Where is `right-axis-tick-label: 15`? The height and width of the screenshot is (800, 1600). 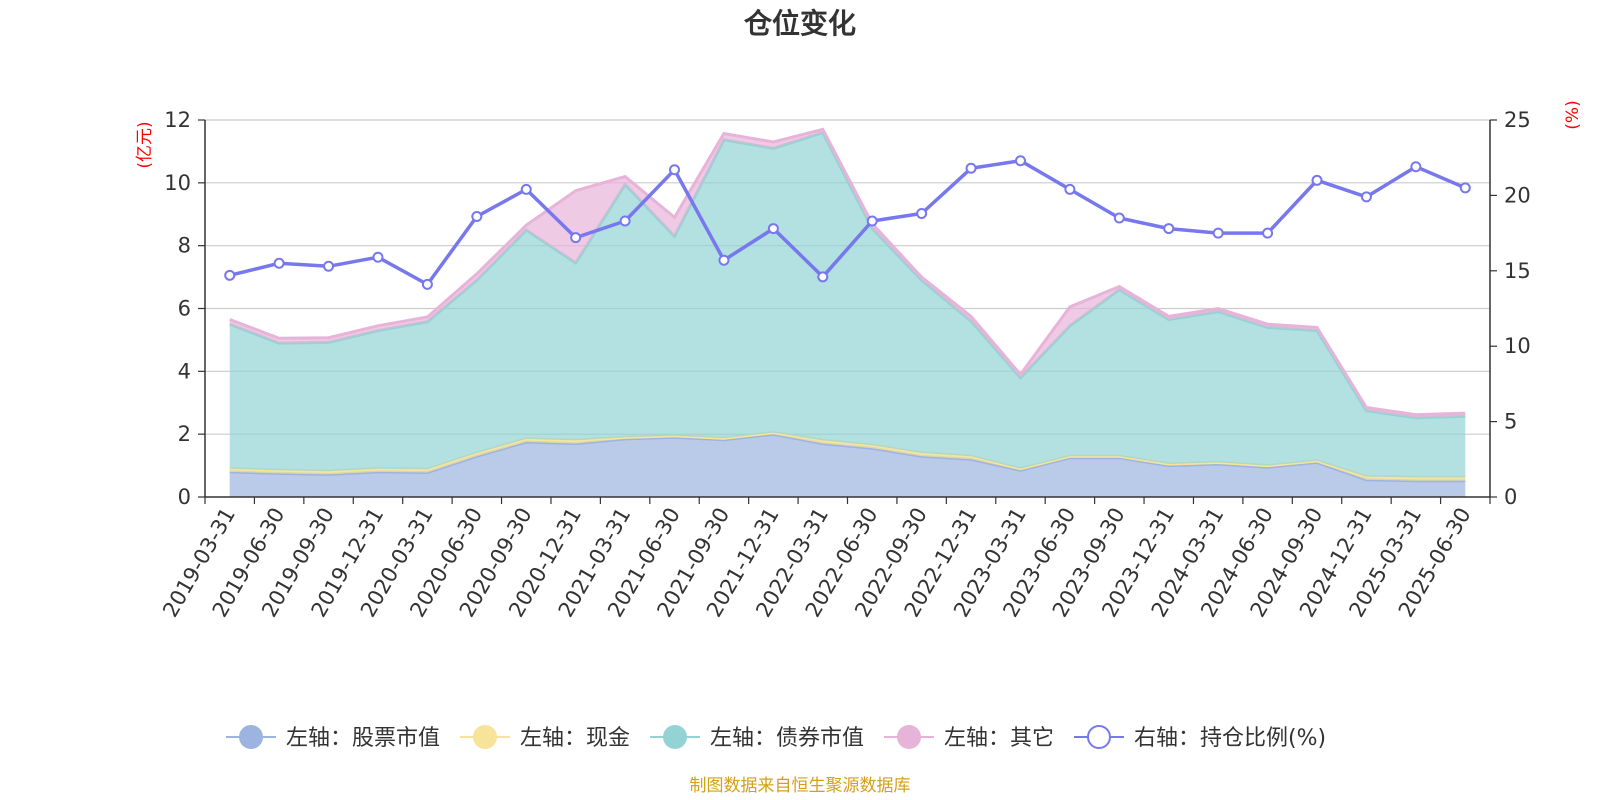
right-axis-tick-label: 15 is located at coordinates (1517, 271).